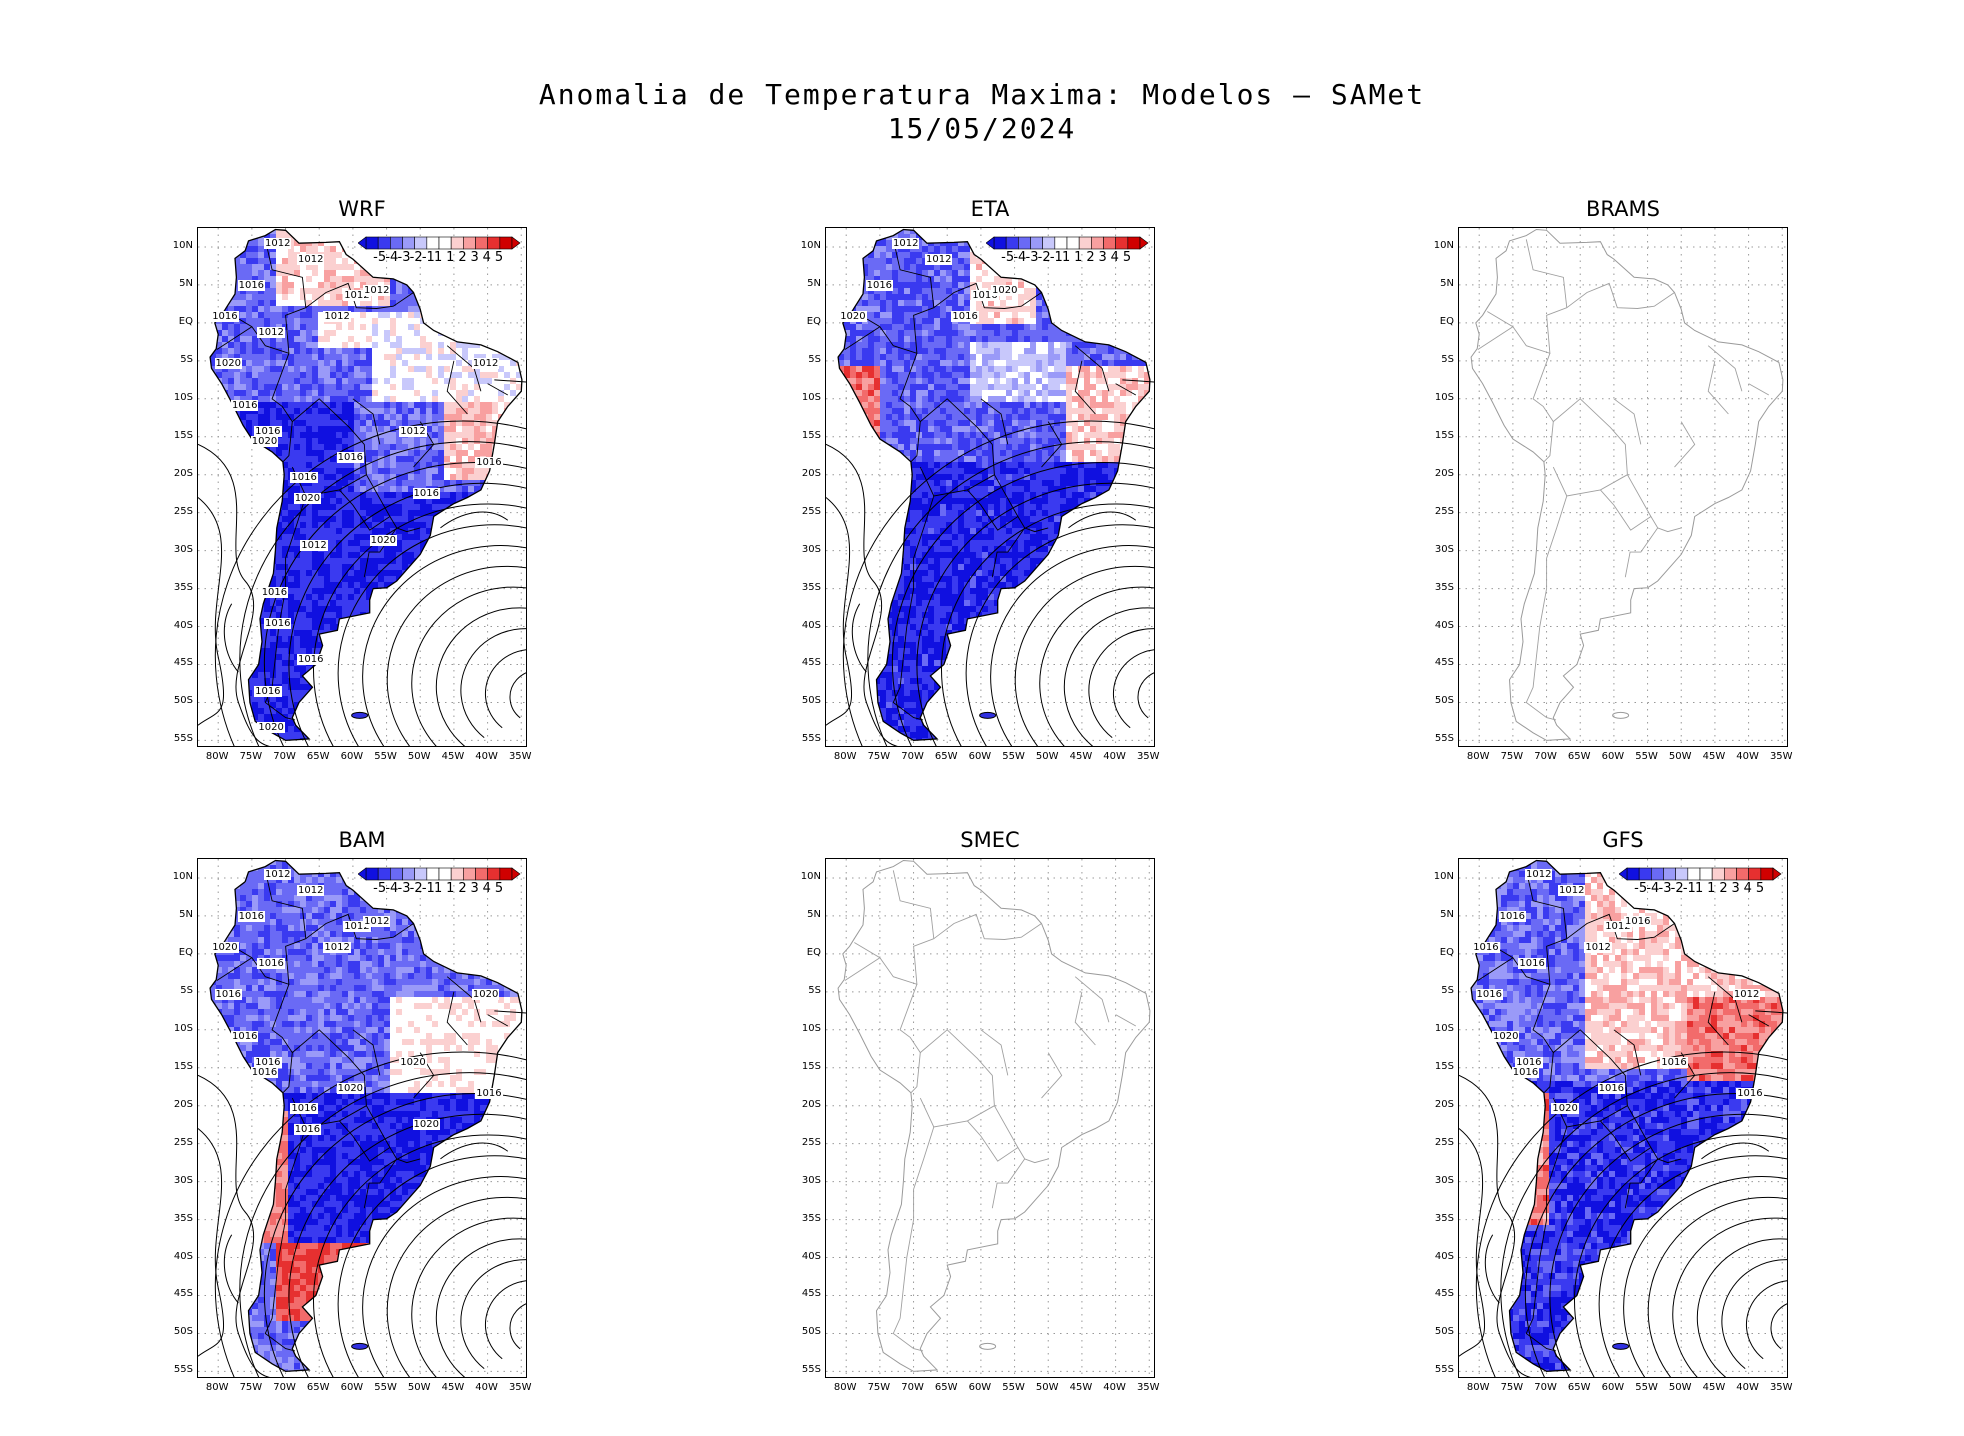 The width and height of the screenshot is (1964, 1436). Describe the element at coordinates (1478, 756) in the screenshot. I see `longitude-label: 80W` at that location.